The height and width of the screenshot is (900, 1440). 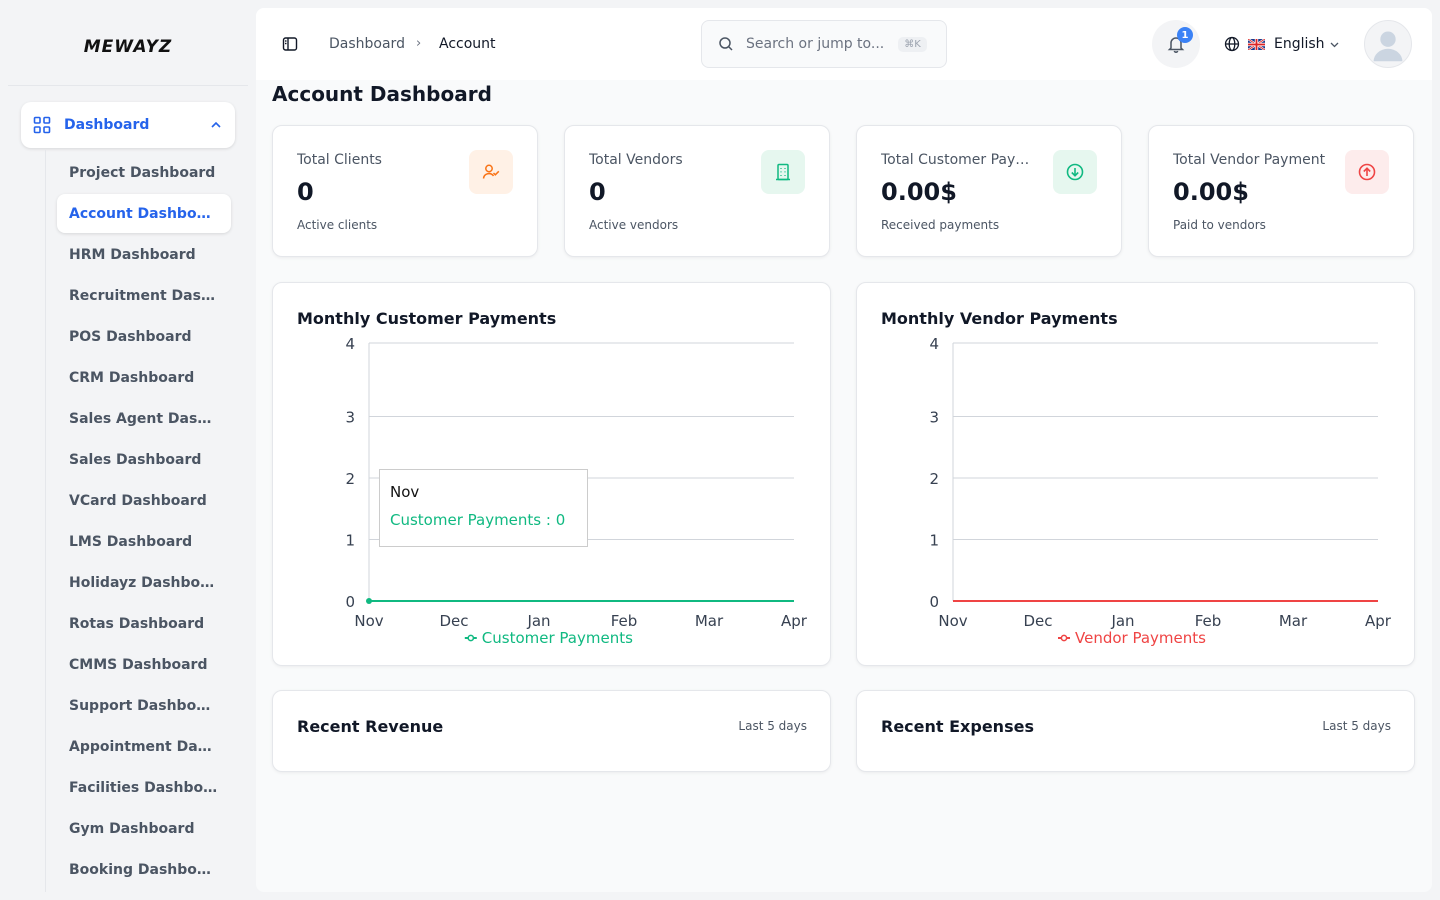 What do you see at coordinates (1176, 44) in the screenshot?
I see `notifications-button` at bounding box center [1176, 44].